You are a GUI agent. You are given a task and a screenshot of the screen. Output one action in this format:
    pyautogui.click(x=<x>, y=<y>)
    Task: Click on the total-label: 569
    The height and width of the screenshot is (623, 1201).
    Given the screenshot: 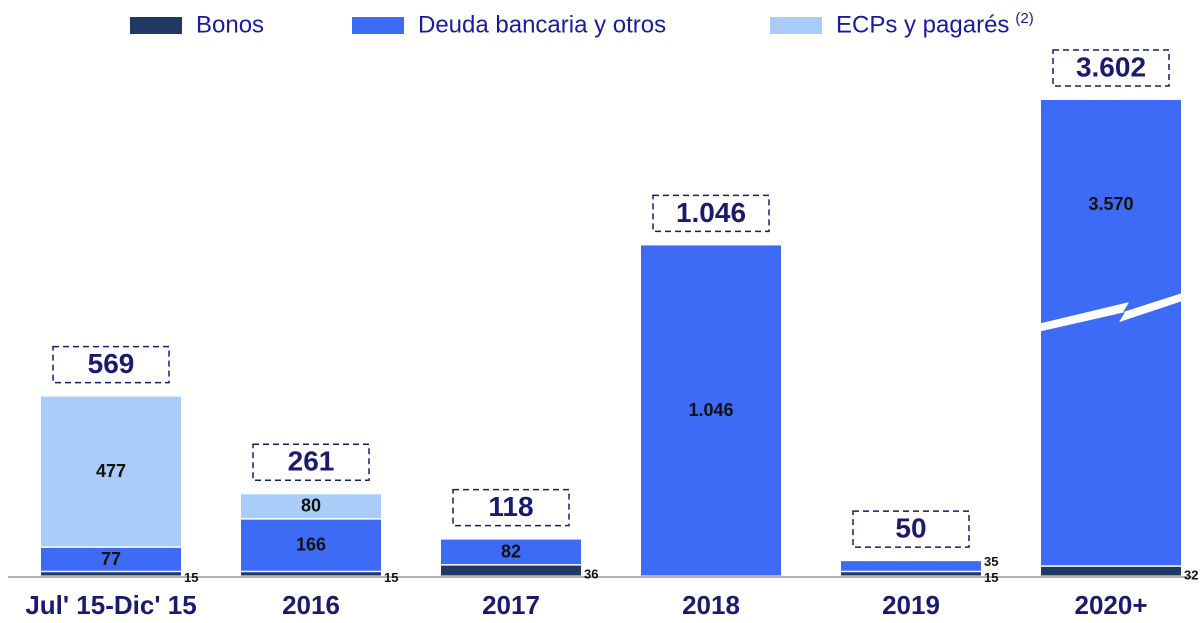 What is the action you would take?
    pyautogui.click(x=111, y=363)
    